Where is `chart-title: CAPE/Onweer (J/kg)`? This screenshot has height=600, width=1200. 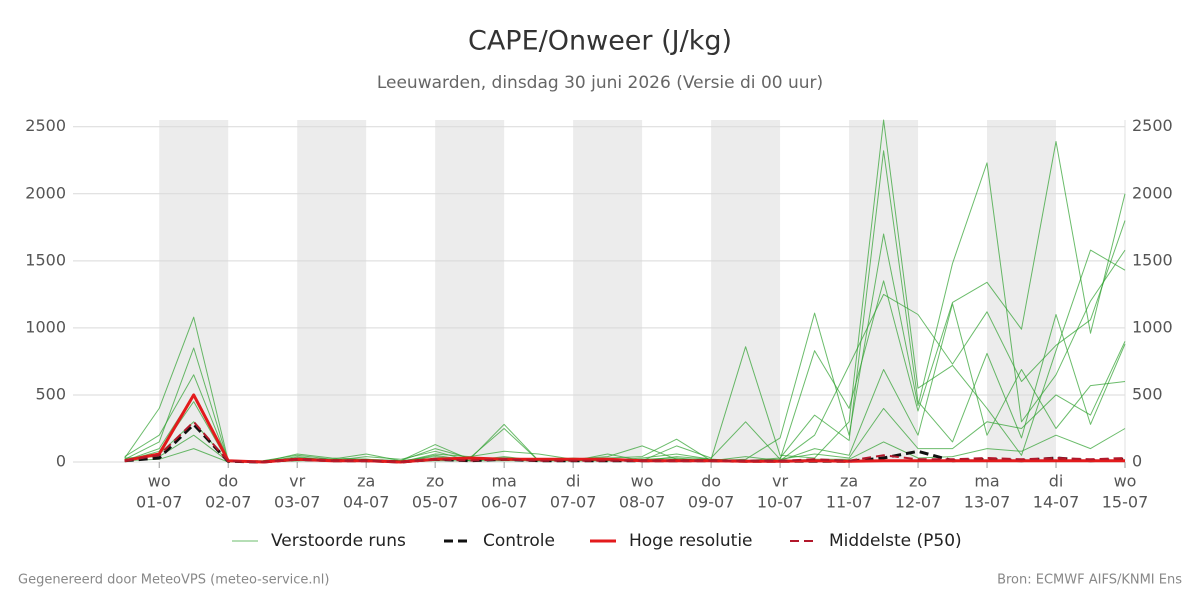
chart-title: CAPE/Onweer (J/kg) is located at coordinates (600, 41).